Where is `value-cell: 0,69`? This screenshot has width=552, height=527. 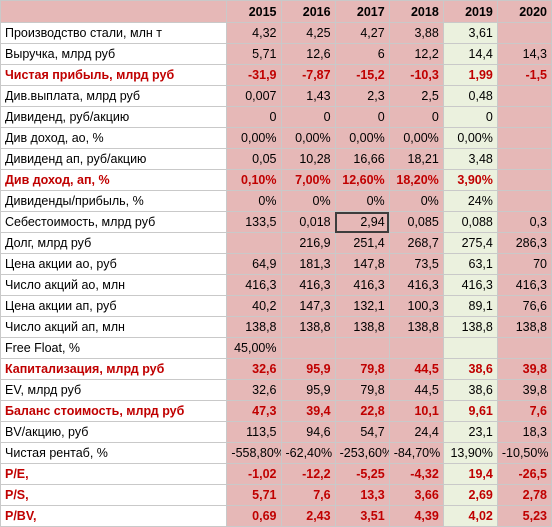
value-cell: 0,69 is located at coordinates (254, 516).